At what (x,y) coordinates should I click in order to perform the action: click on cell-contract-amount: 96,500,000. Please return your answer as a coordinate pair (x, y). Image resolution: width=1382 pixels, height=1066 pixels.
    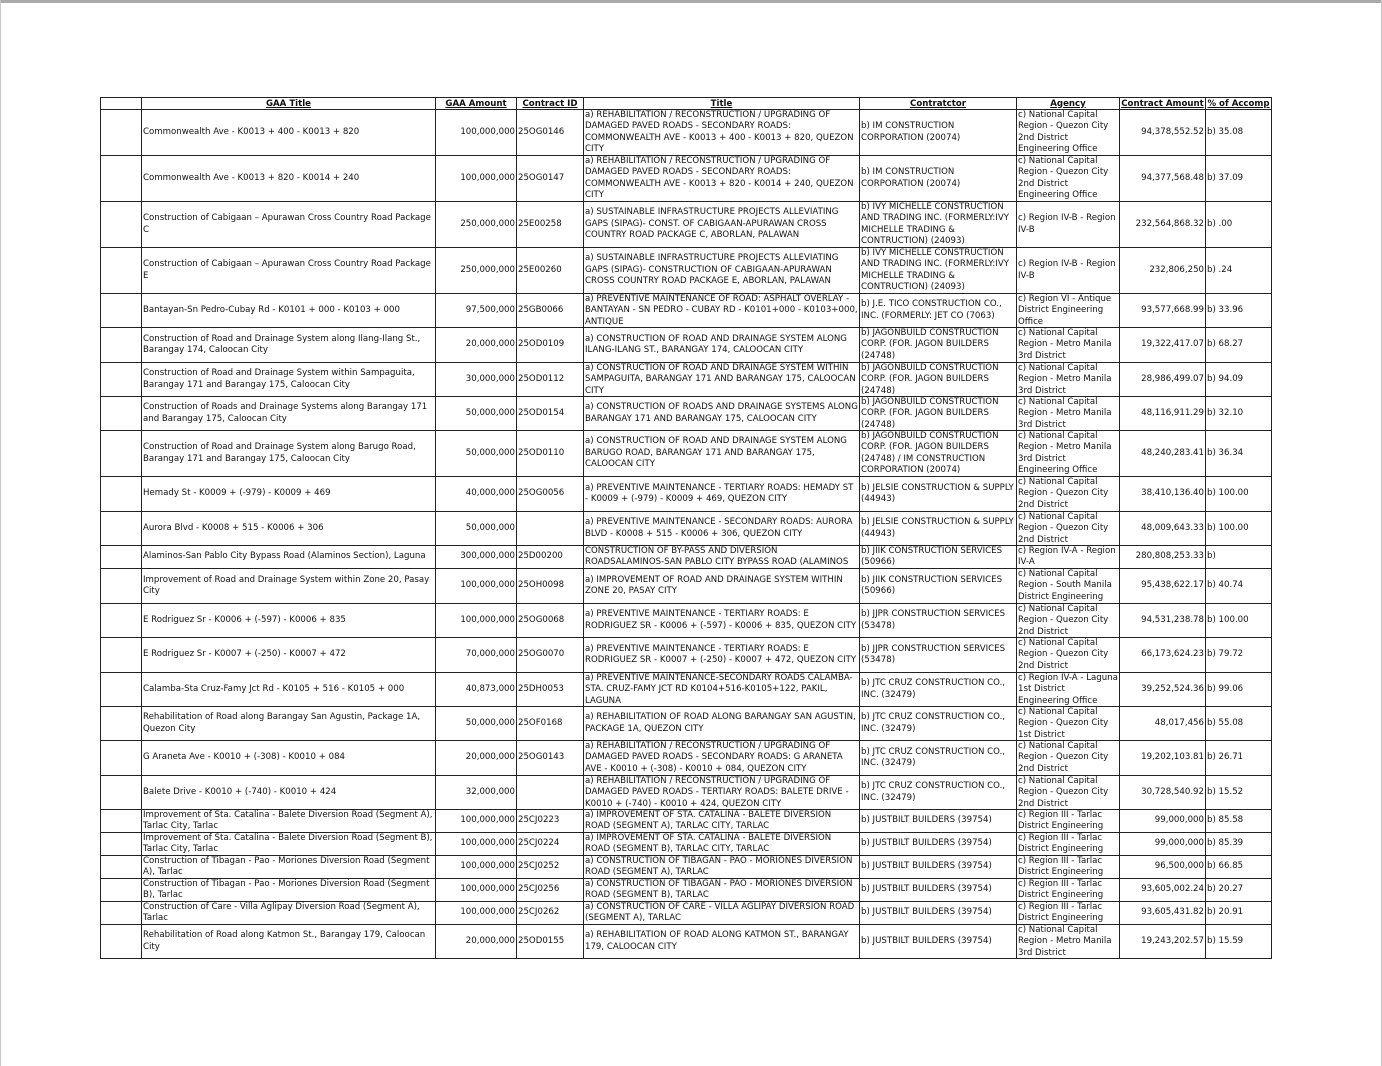
    Looking at the image, I should click on (1162, 867).